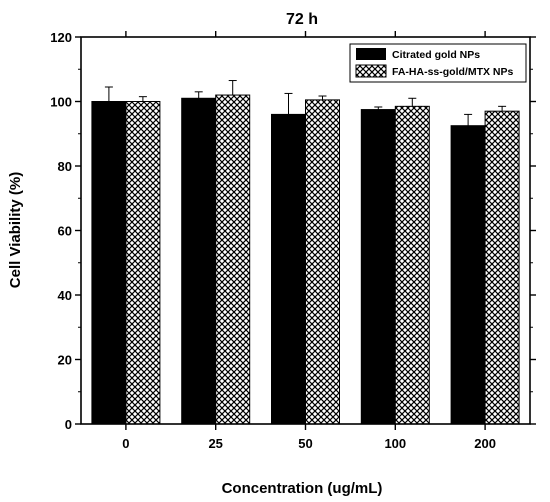 This screenshot has width=550, height=502. What do you see at coordinates (65, 295) in the screenshot?
I see `y-tick-label: 40` at bounding box center [65, 295].